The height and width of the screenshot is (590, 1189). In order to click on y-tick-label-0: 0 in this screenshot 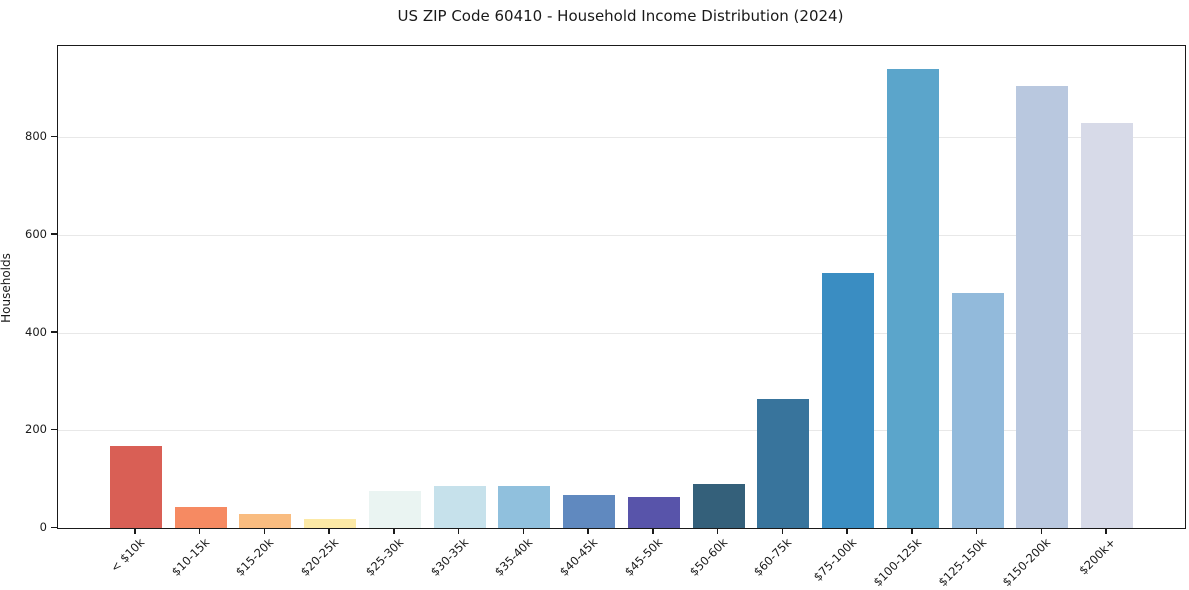, I will do `click(43, 527)`.